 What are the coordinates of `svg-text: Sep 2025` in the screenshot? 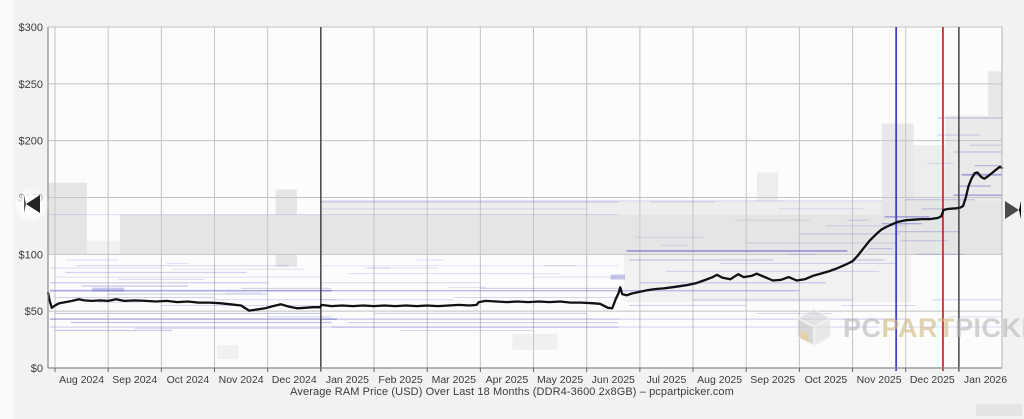 It's located at (772, 380).